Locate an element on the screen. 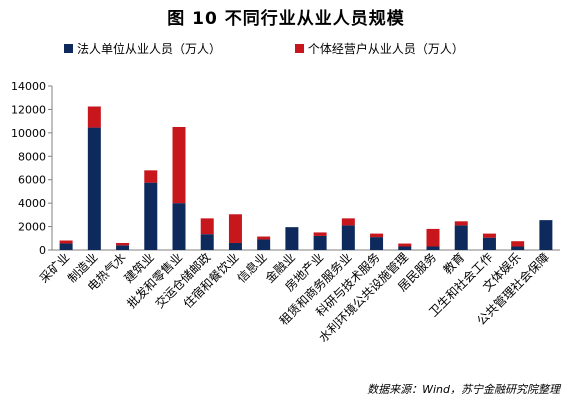 Image resolution: width=572 pixels, height=403 pixels. legend: 法人单位从业人员（万人） 个体经营户从业人员（万人） is located at coordinates (299, 48).